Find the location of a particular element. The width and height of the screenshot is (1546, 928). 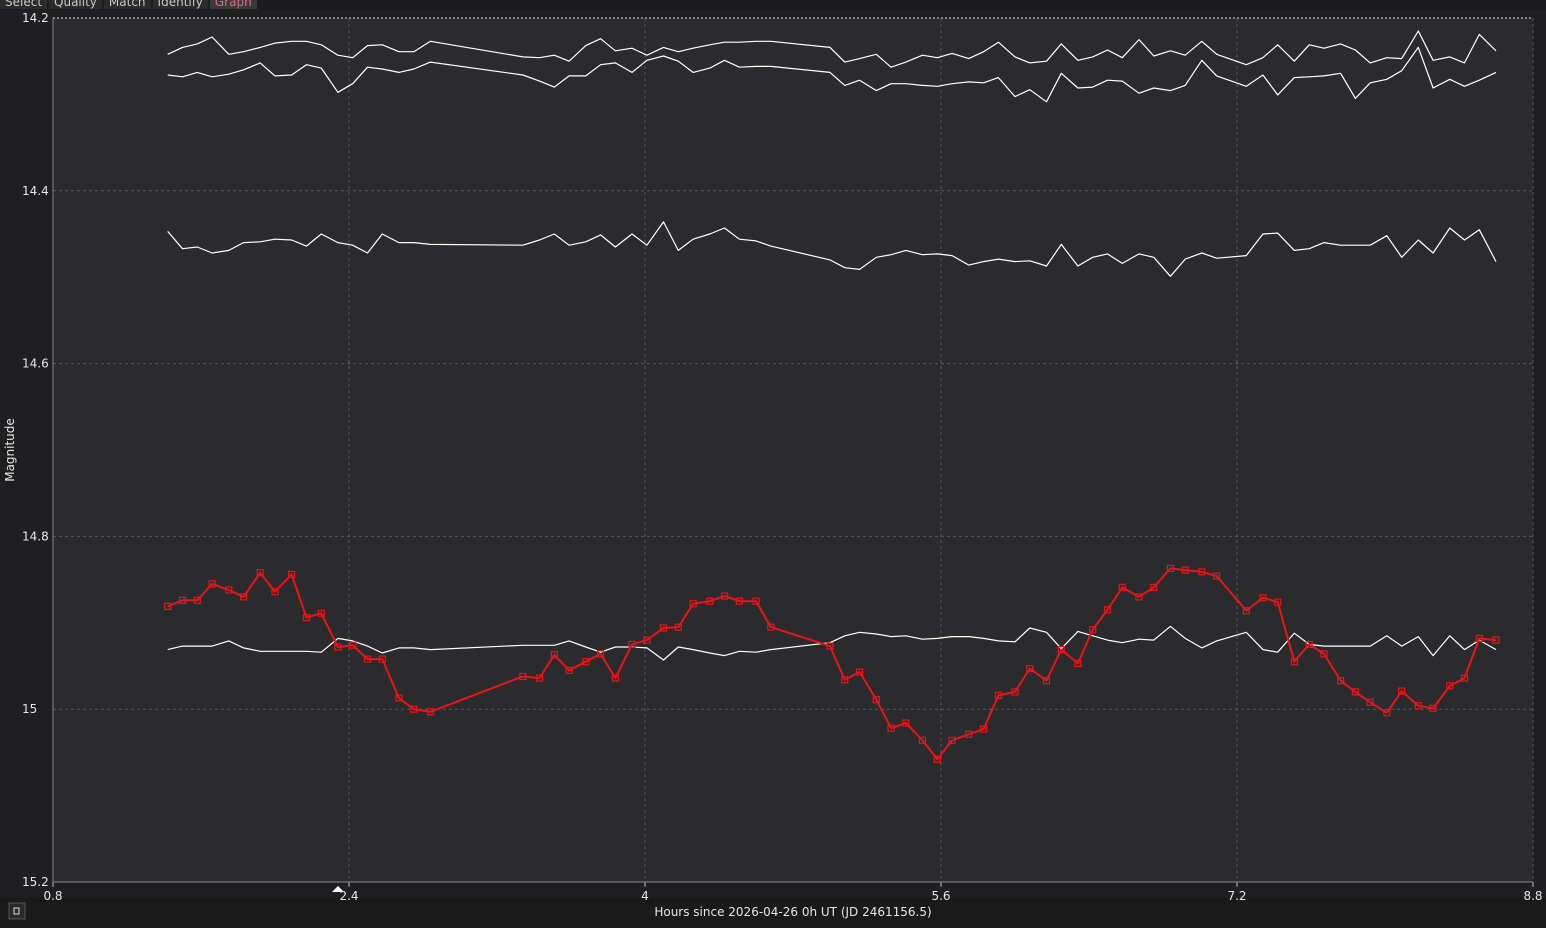

tab: Graph is located at coordinates (233, 4).